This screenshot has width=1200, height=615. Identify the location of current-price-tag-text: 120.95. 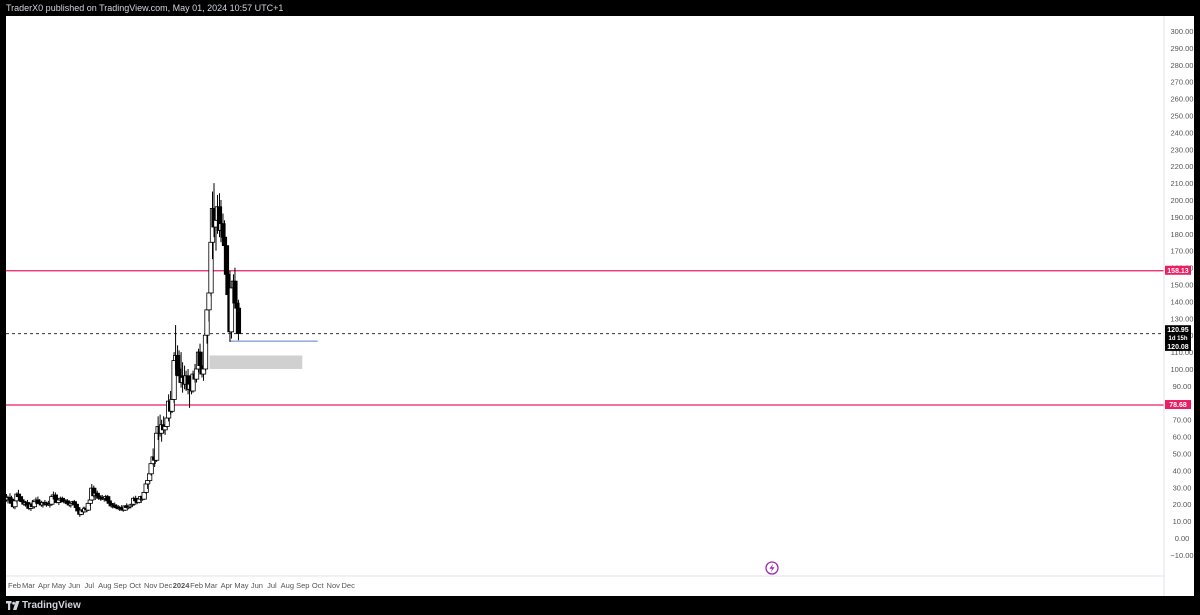
(1178, 330).